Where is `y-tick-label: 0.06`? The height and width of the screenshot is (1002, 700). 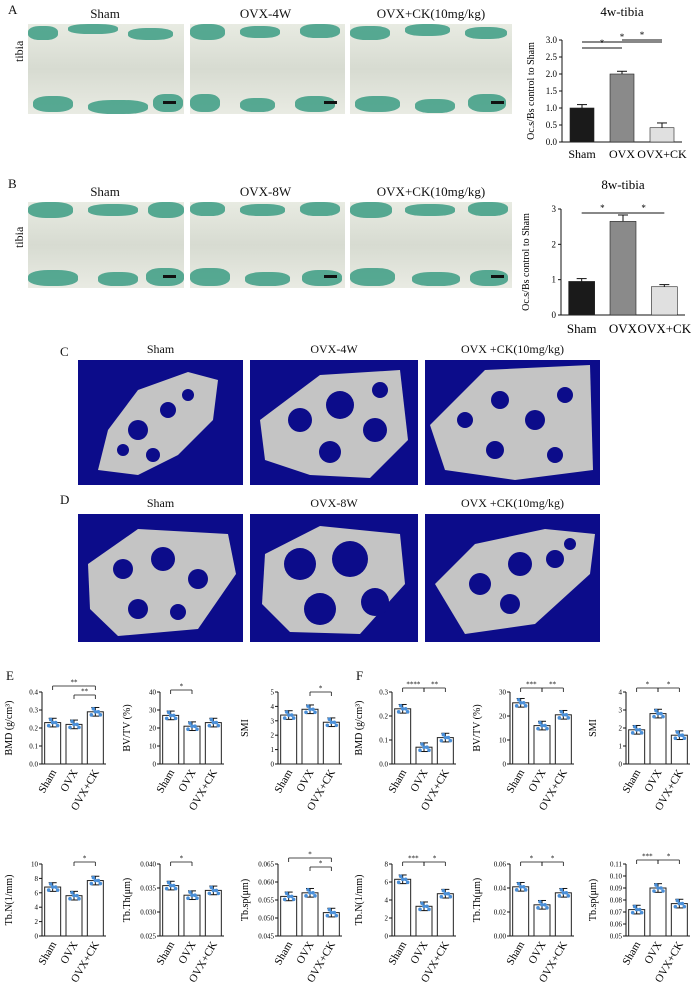 y-tick-label: 0.06 is located at coordinates (500, 865).